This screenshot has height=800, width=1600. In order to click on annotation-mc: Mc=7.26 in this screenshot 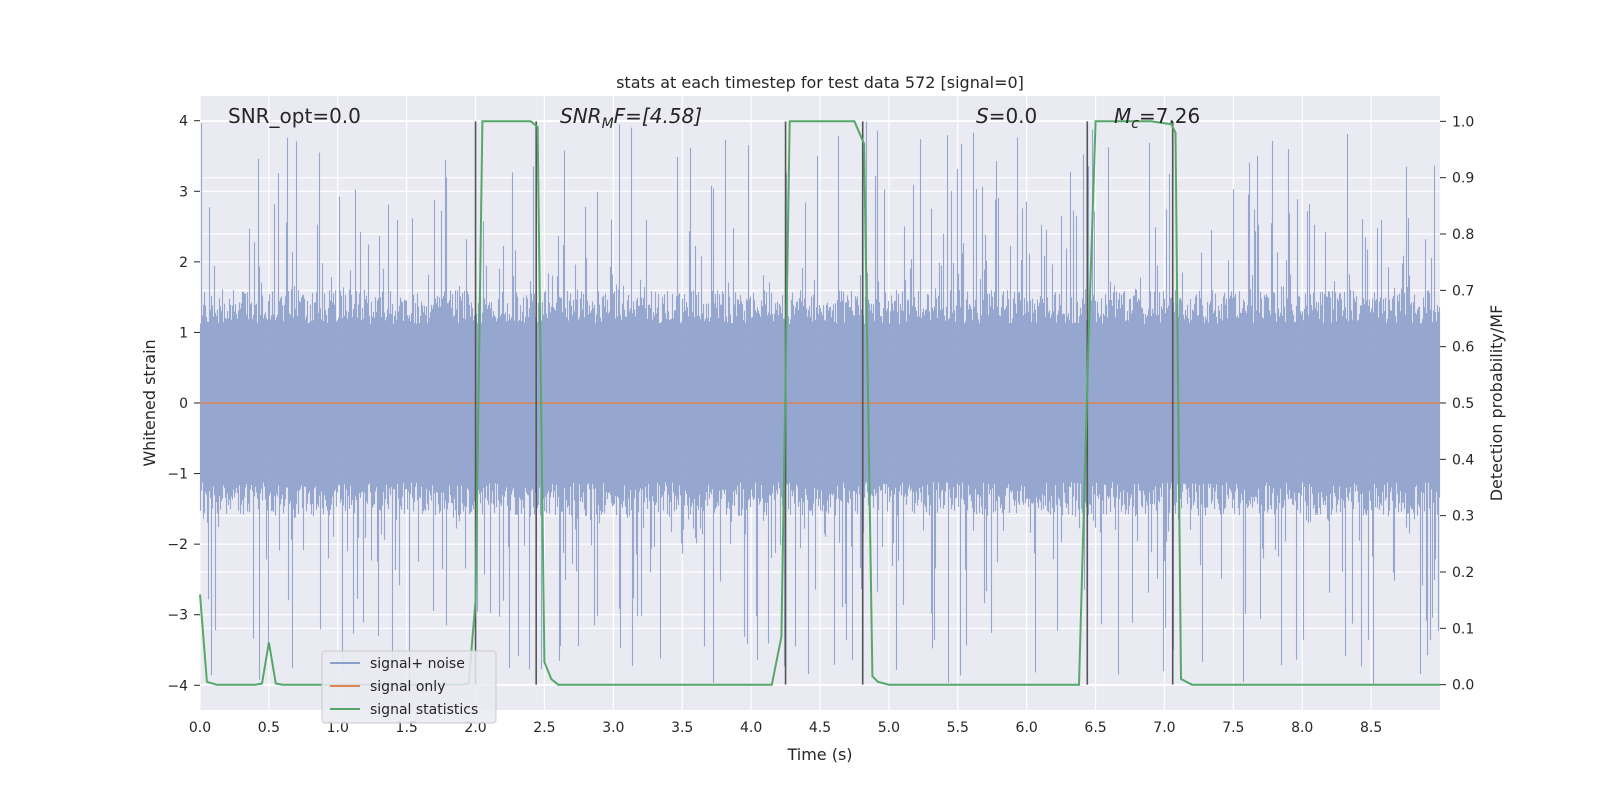, I will do `click(1157, 118)`.